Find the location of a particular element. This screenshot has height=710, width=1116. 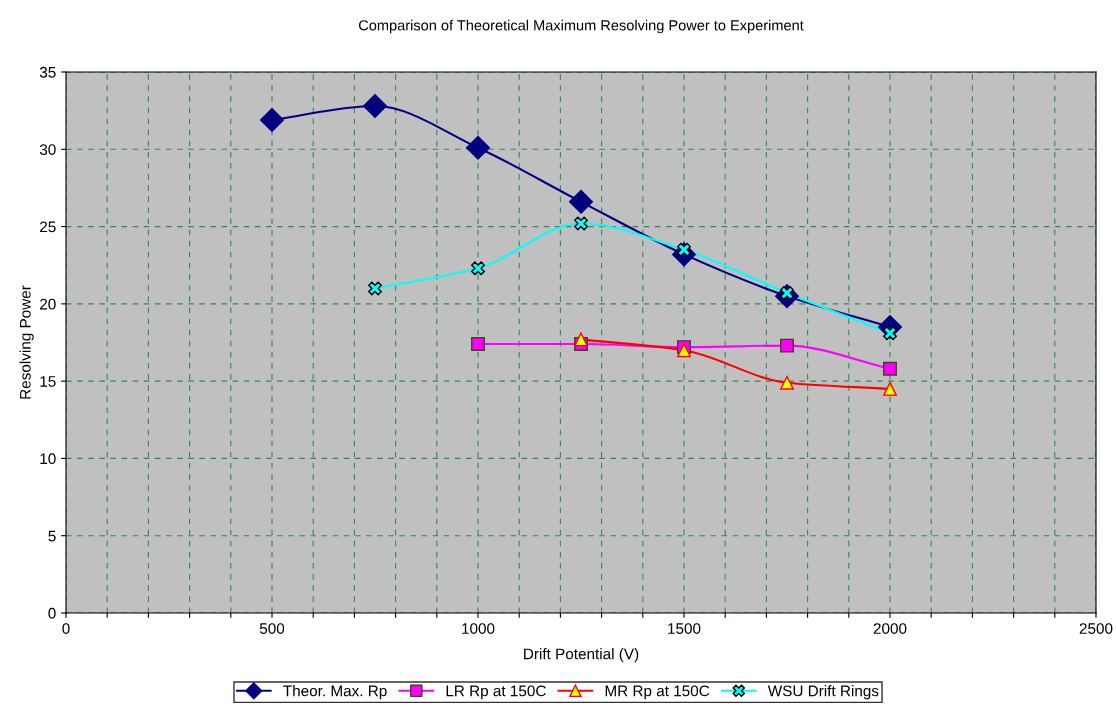

chart-title: Comparison of Theoretical Maximum Resolving Power to Experiment is located at coordinates (581, 26).